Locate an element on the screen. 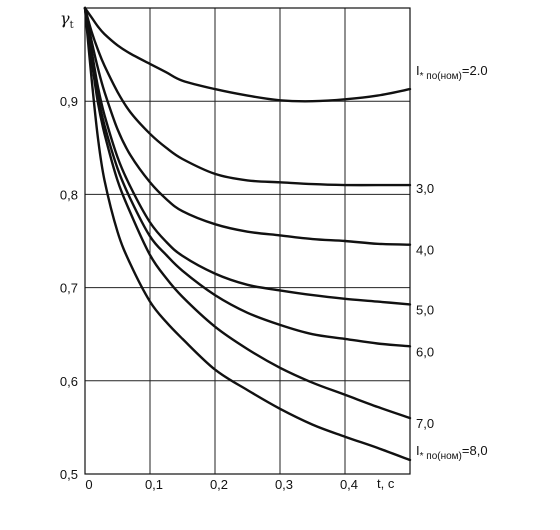 Image resolution: width=560 pixels, height=530 pixels. x-tick-label: 0,3 is located at coordinates (284, 484).